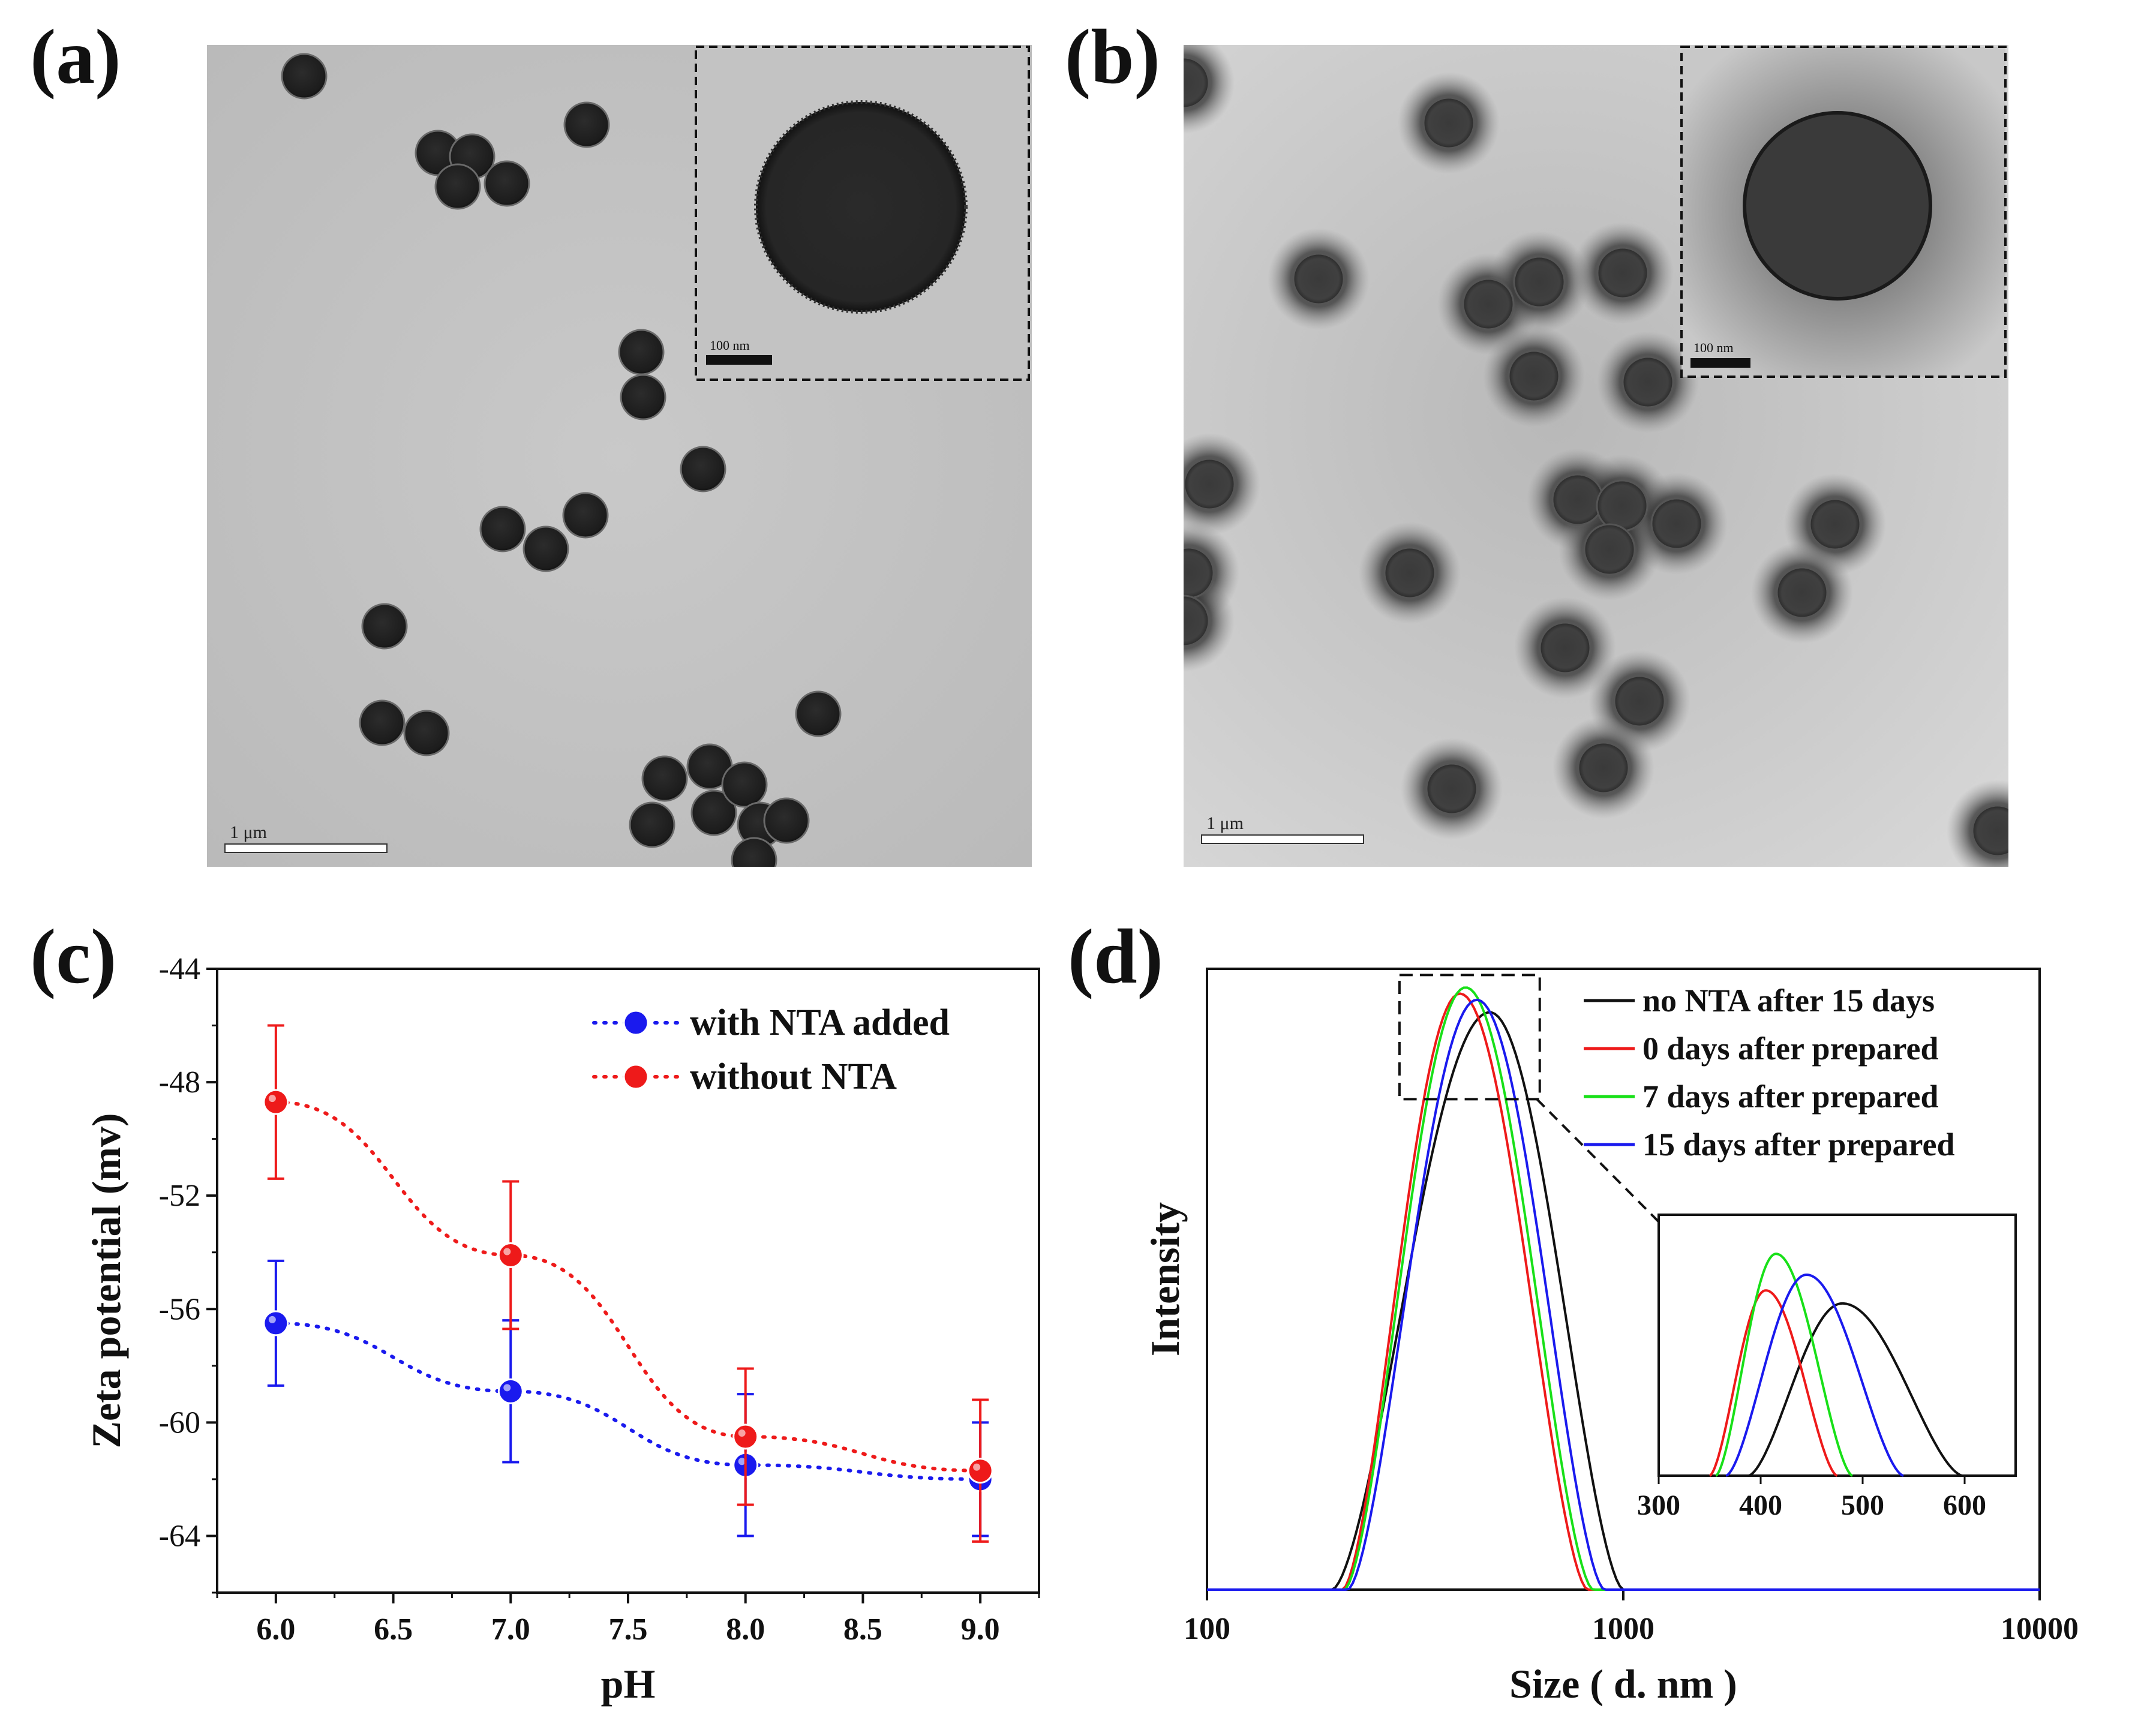 The height and width of the screenshot is (1736, 2150). Describe the element at coordinates (1659, 1505) in the screenshot. I see `inset-x-tick-label: 300` at that location.